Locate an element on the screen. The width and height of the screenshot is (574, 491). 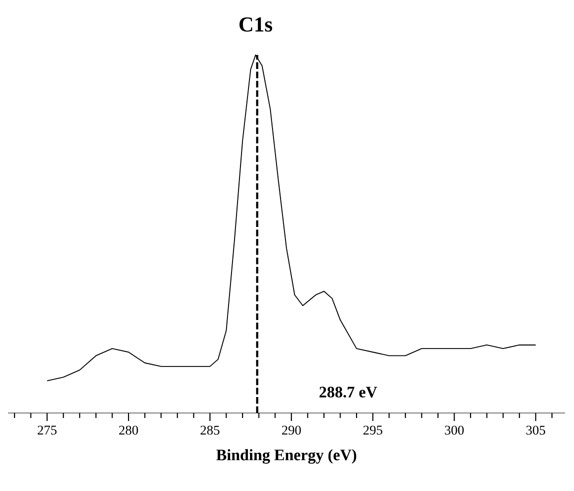
ref-line-label: 288.7 eV is located at coordinates (349, 392).